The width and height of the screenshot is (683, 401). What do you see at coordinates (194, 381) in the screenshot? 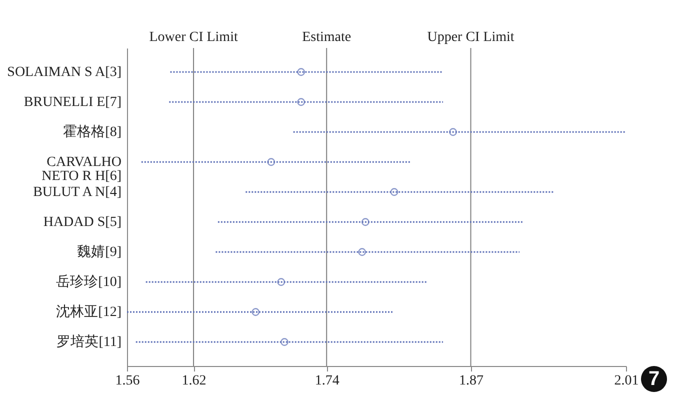
I see `x-tick-label: 1.62` at bounding box center [194, 381].